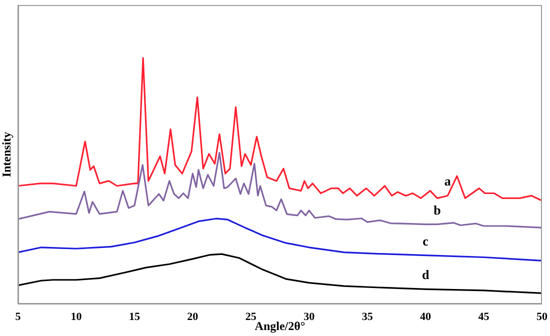  What do you see at coordinates (448, 181) in the screenshot?
I see `series-label: a` at bounding box center [448, 181].